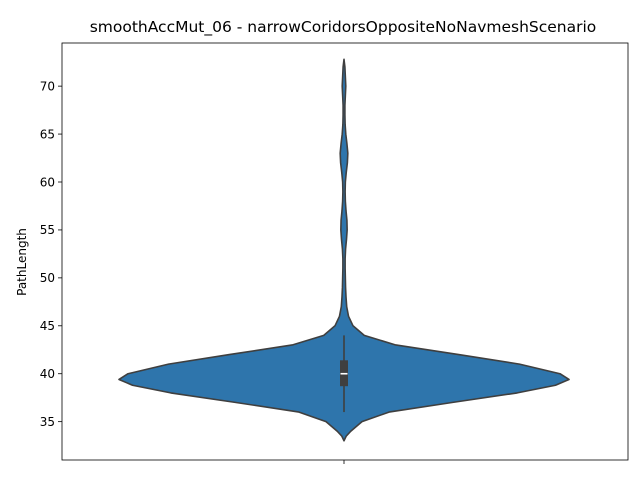 This screenshot has width=640, height=480. I want to click on y-tick-label: 70, so click(47, 86).